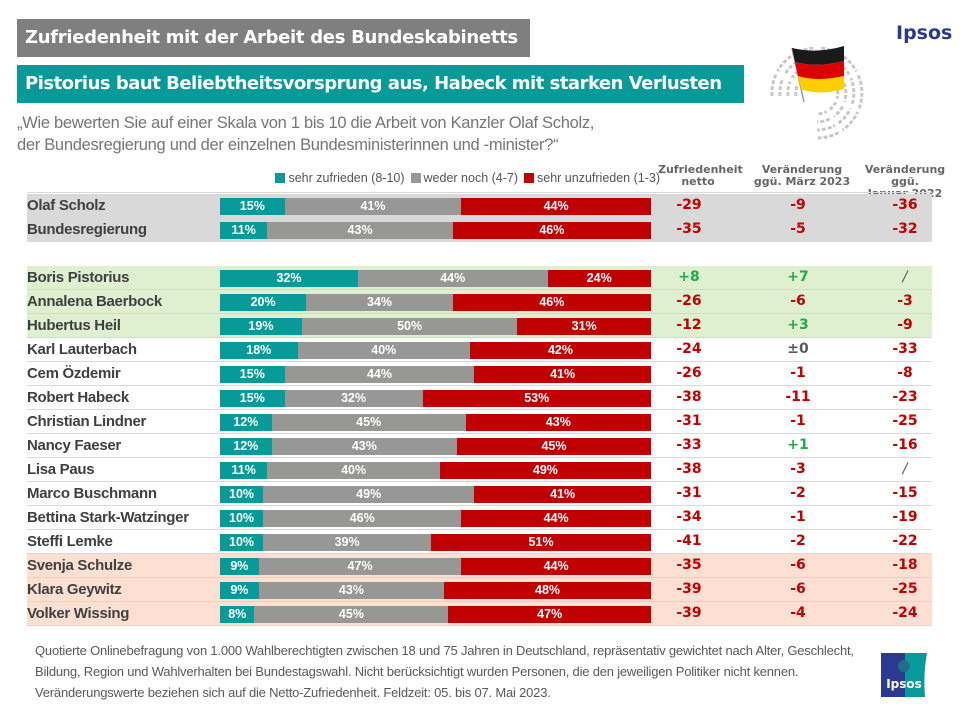 The image size is (960, 720). I want to click on column-header-netto-line1: Zufriedenheit, so click(700, 169).